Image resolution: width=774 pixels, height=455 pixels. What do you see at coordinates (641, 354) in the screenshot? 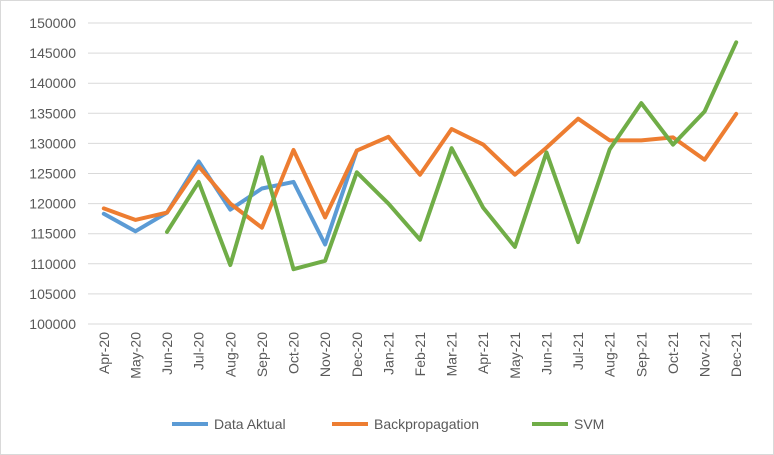
I see `x-tick-label: Sep-21` at bounding box center [641, 354].